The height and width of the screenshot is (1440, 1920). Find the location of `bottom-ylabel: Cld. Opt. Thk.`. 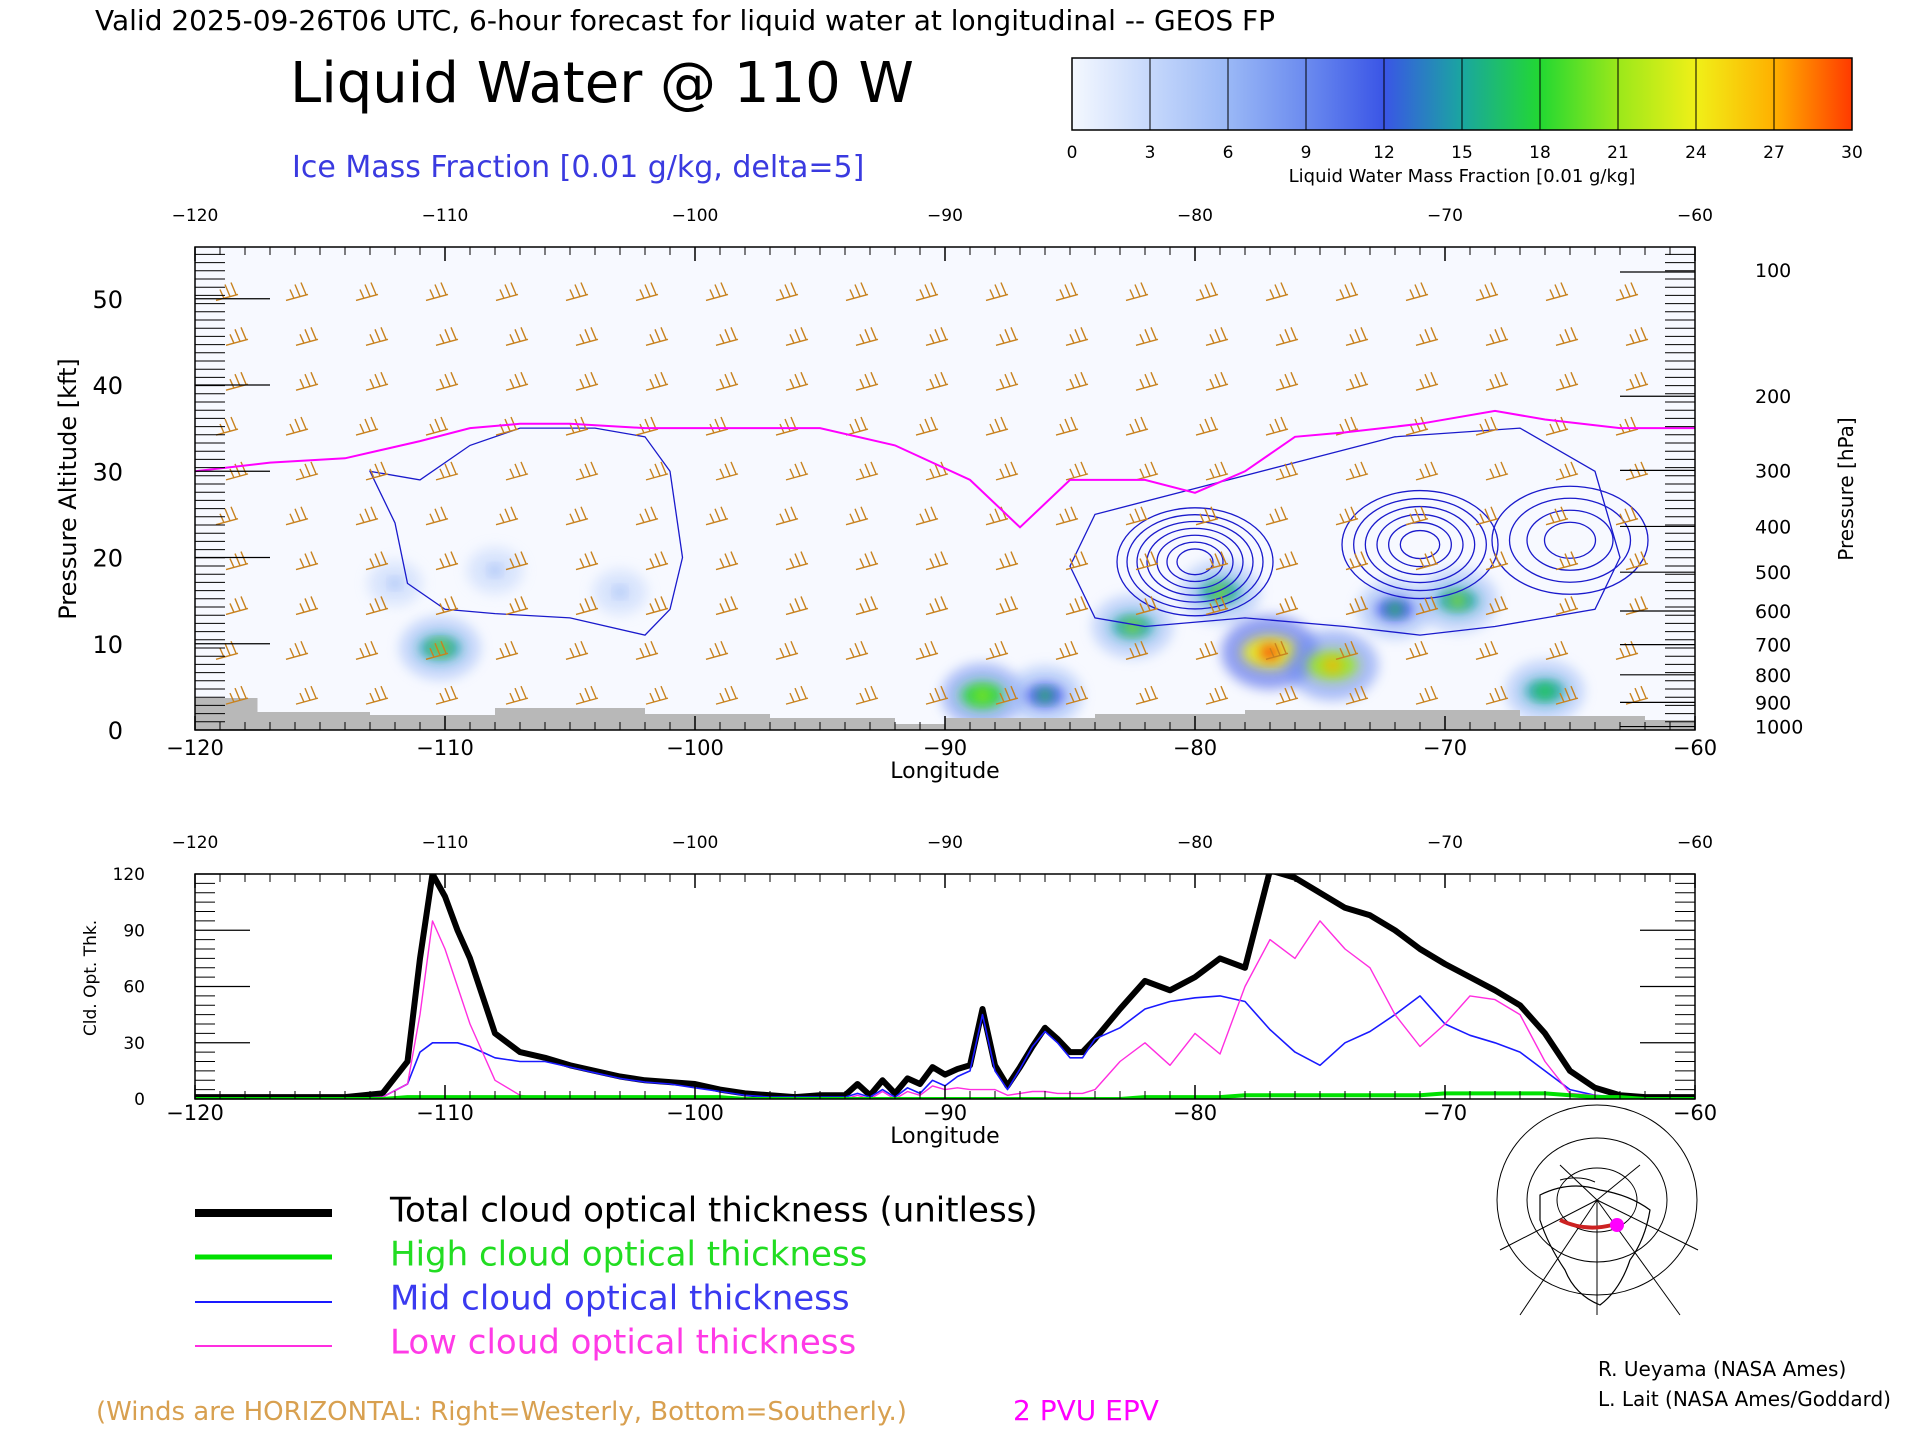

bottom-ylabel: Cld. Opt. Thk. is located at coordinates (91, 978).